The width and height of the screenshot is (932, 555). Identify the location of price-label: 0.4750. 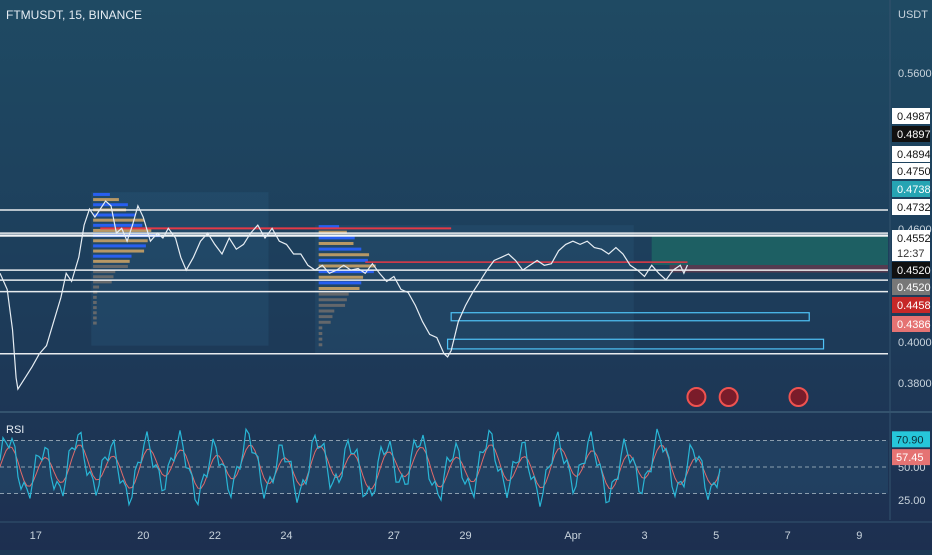
(914, 172).